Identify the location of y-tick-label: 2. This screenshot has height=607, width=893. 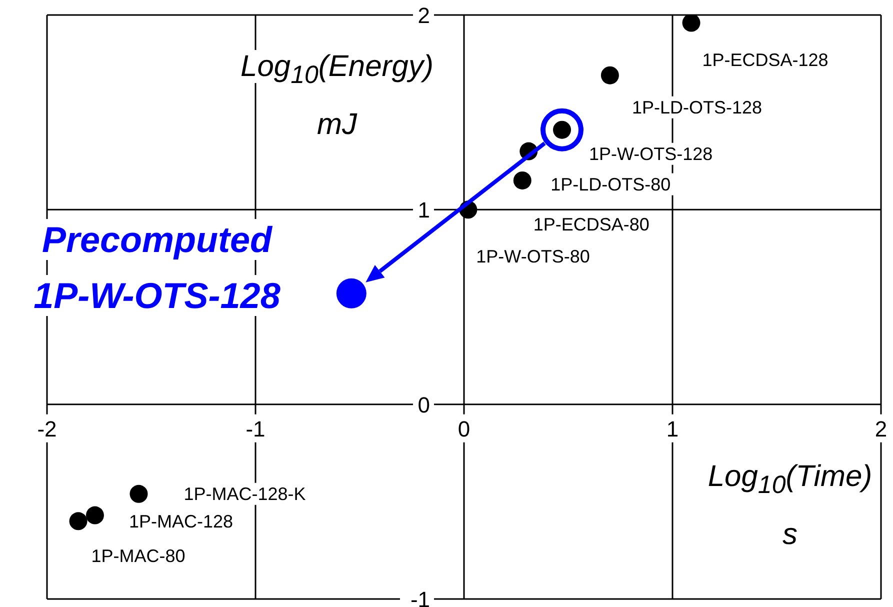
(424, 15).